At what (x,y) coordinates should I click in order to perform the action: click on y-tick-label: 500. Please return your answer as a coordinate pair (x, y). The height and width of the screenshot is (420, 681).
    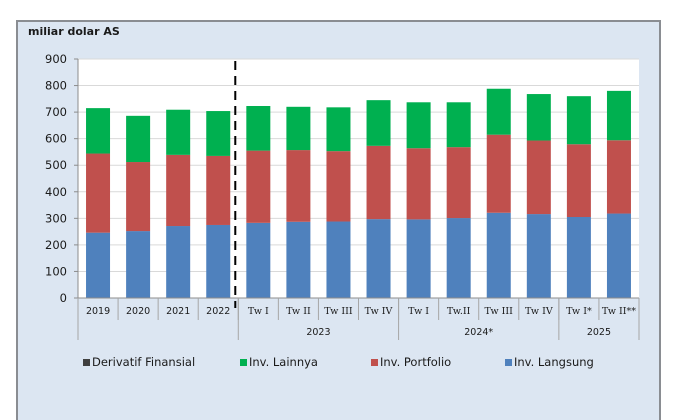
    Looking at the image, I should click on (56, 165).